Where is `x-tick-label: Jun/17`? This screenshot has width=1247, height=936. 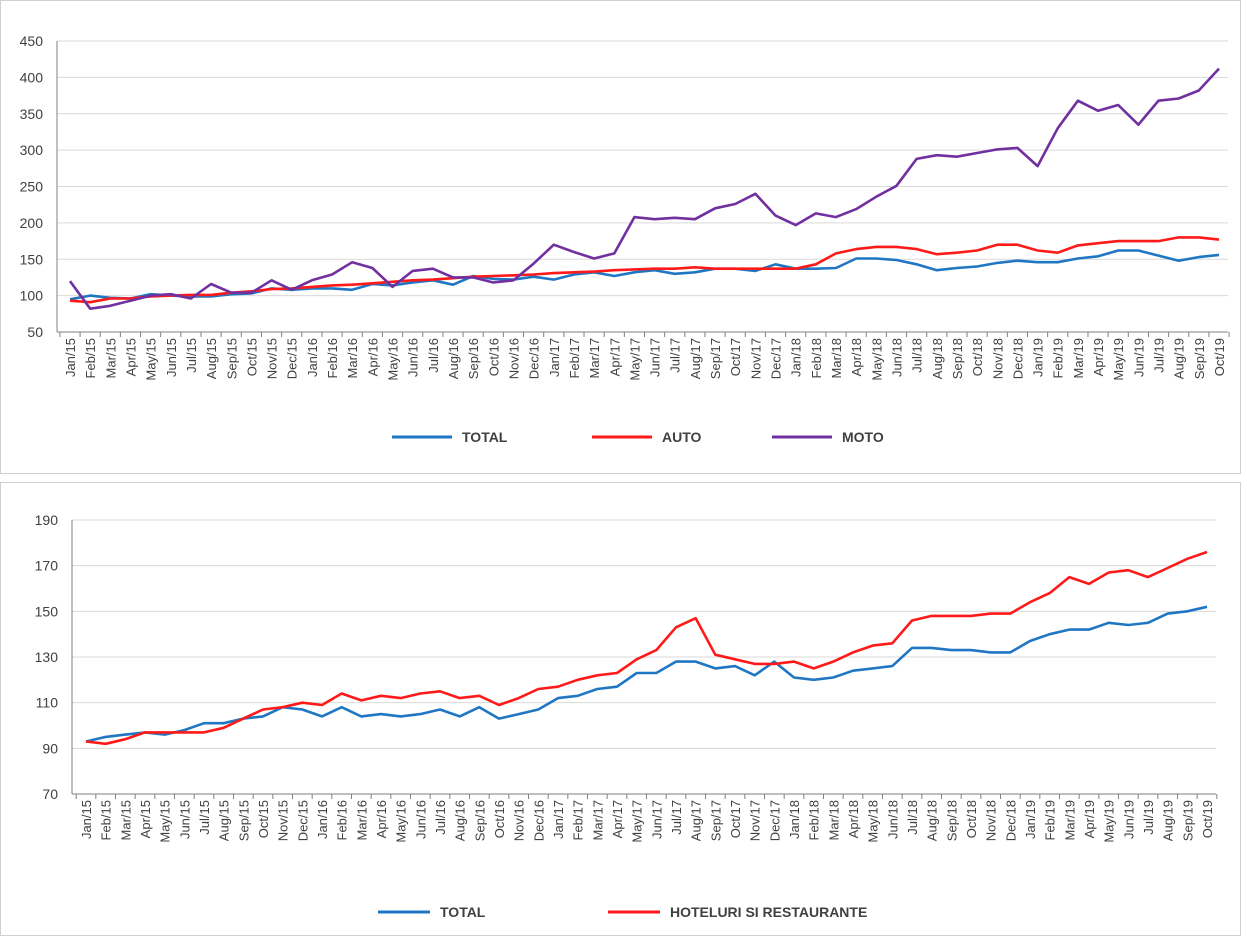 x-tick-label: Jun/17 is located at coordinates (656, 819).